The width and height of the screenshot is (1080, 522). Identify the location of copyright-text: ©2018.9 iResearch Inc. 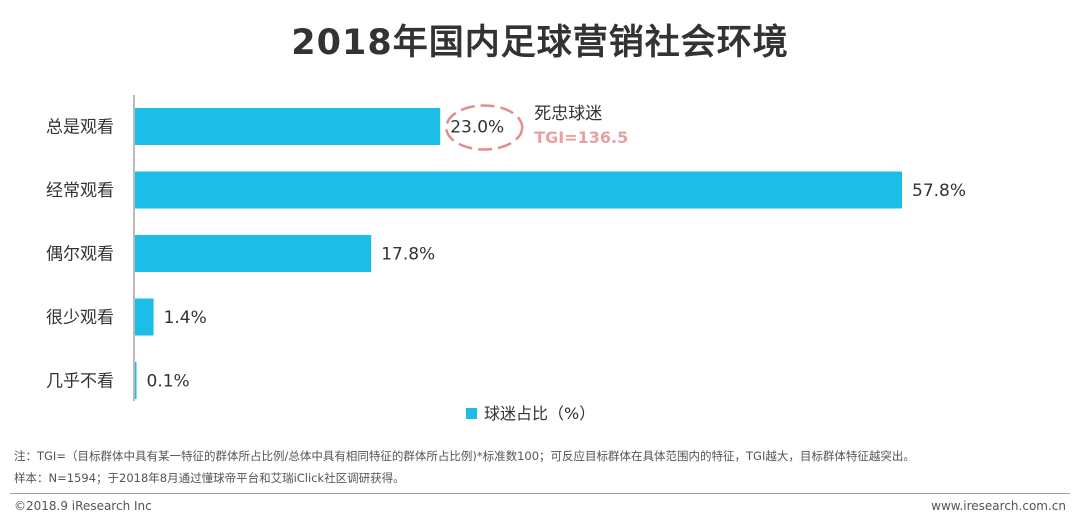
(83, 506).